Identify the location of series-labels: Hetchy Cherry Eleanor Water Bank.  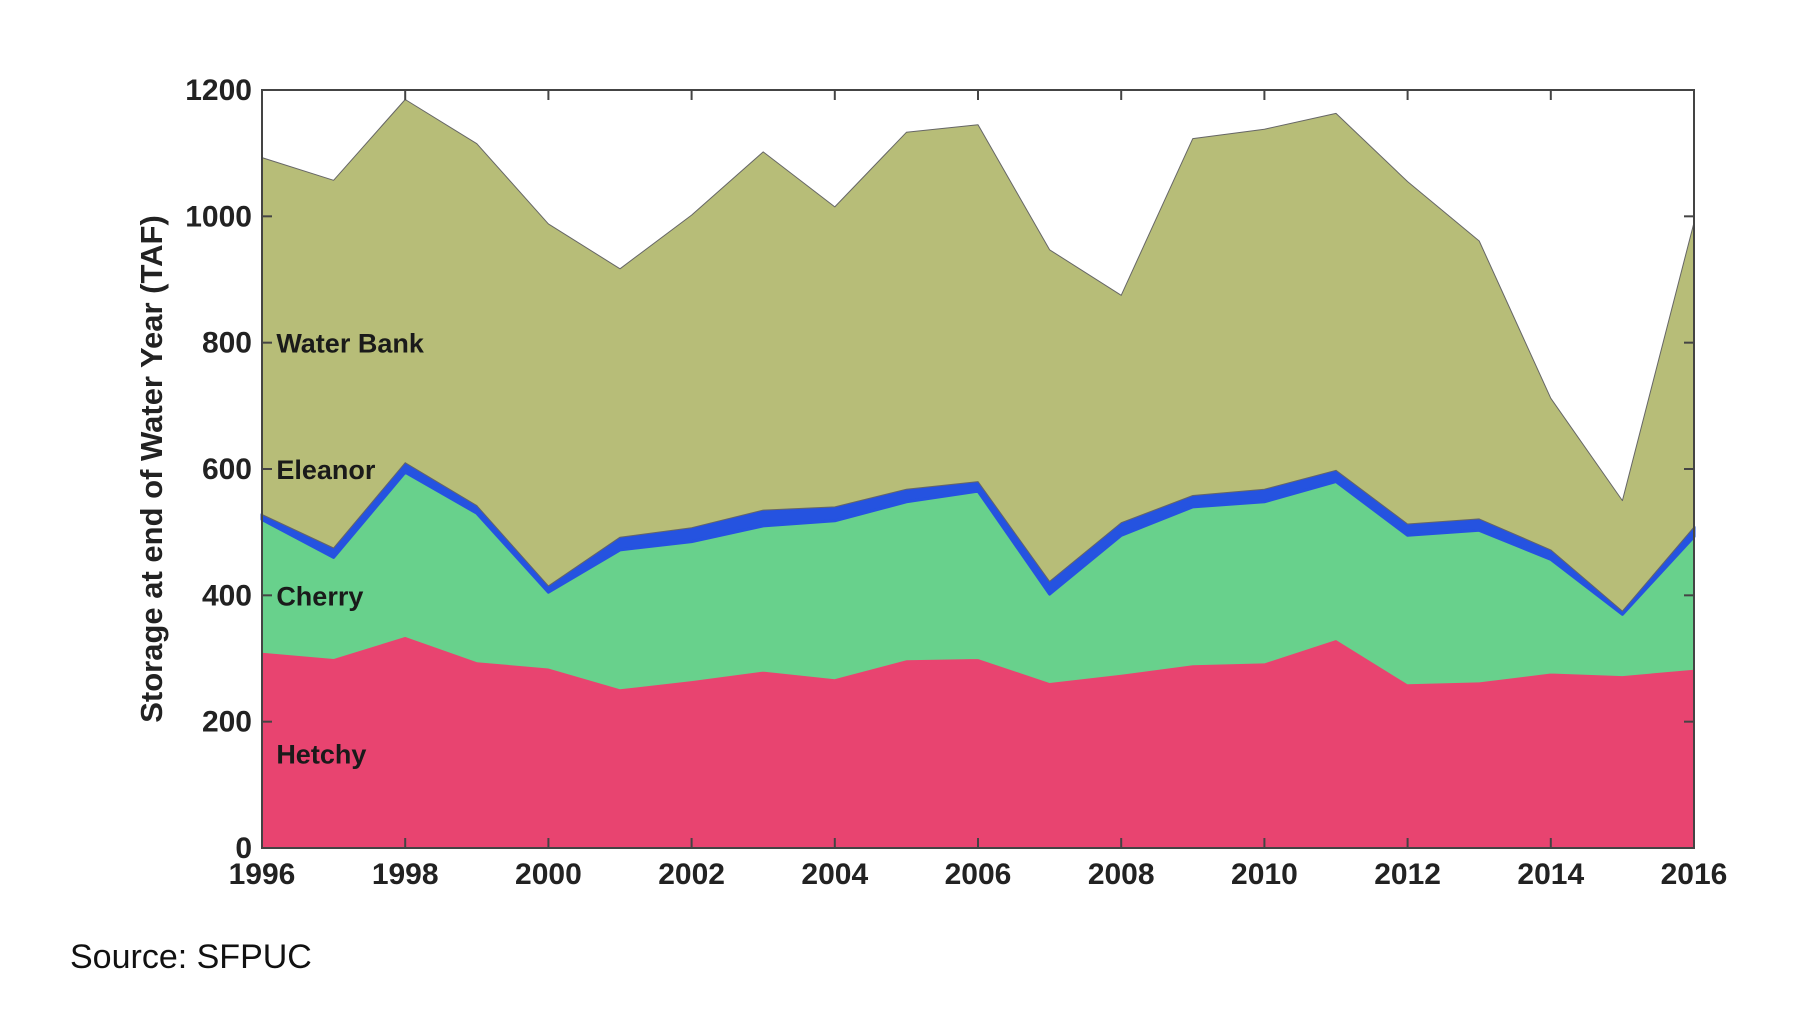
(350, 549).